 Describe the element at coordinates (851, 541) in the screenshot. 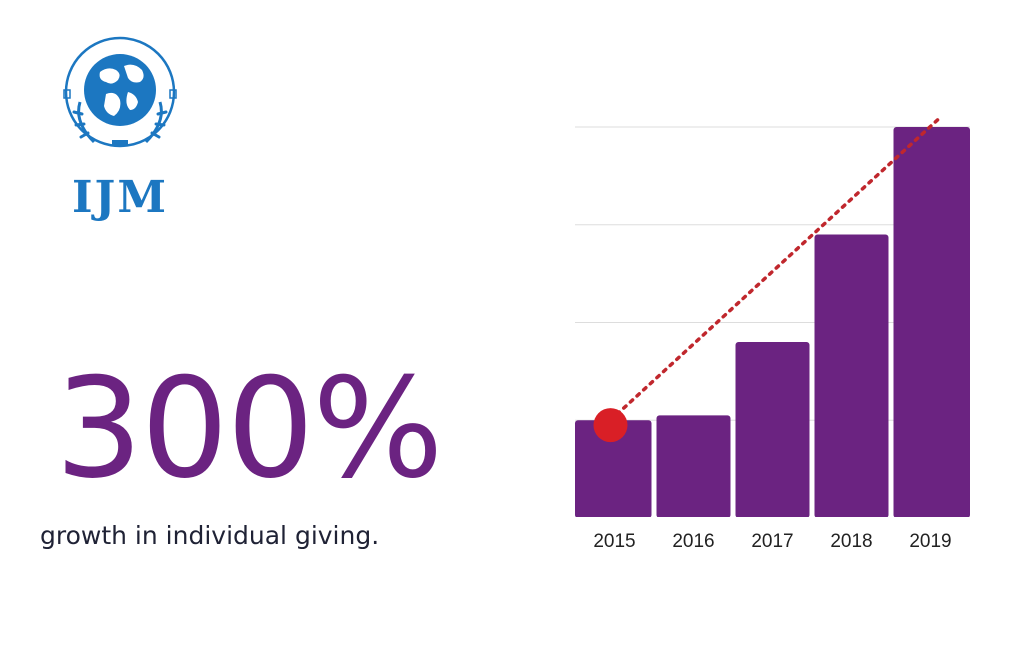

I see `x-tick-label: 2018` at that location.